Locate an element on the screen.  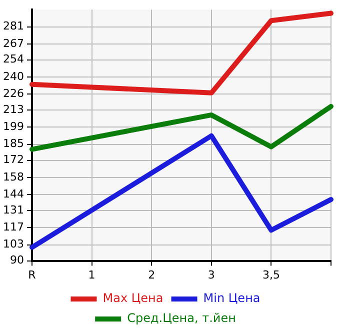
y-tick-label: 226 is located at coordinates (13, 93).